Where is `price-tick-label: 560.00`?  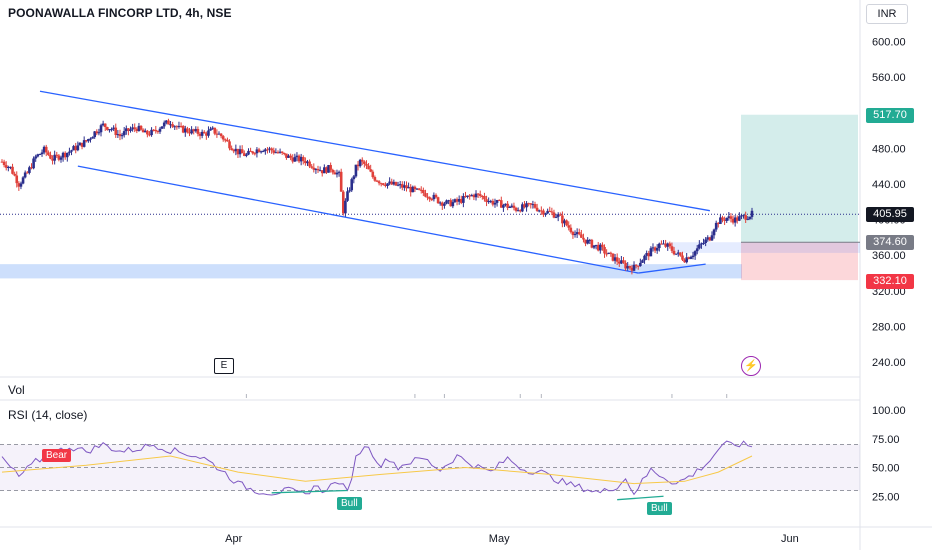
price-tick-label: 560.00 is located at coordinates (889, 78).